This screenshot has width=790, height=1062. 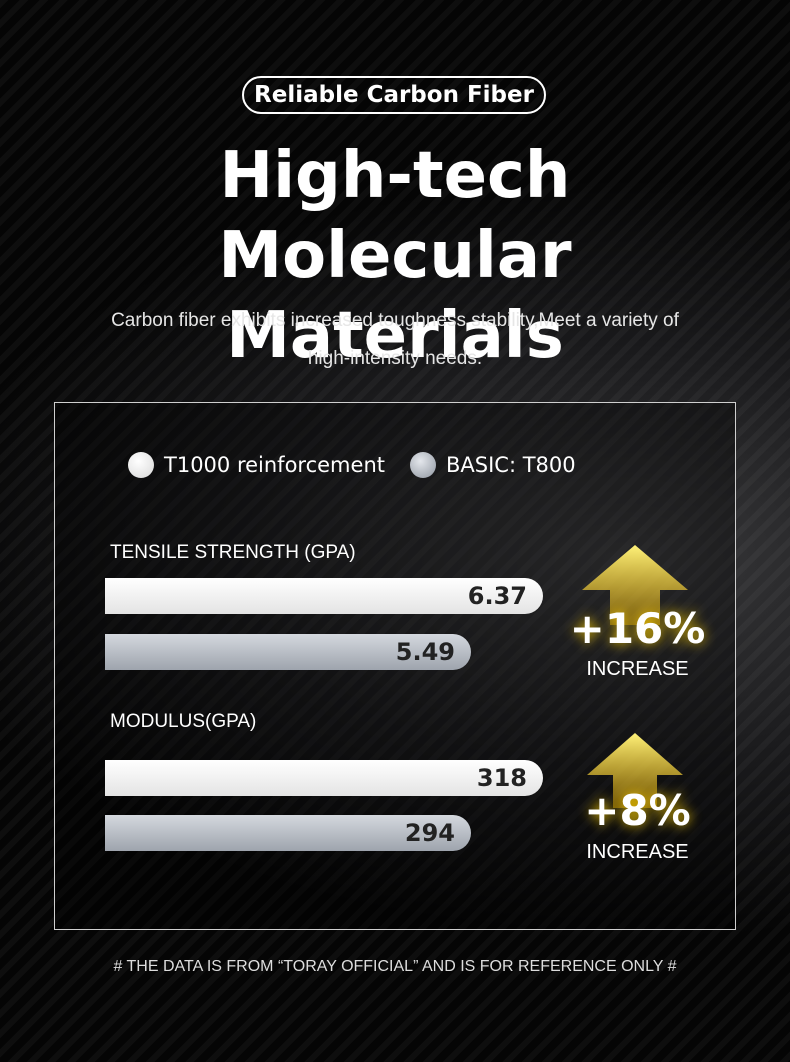 I want to click on value-bar: 294, so click(x=288, y=833).